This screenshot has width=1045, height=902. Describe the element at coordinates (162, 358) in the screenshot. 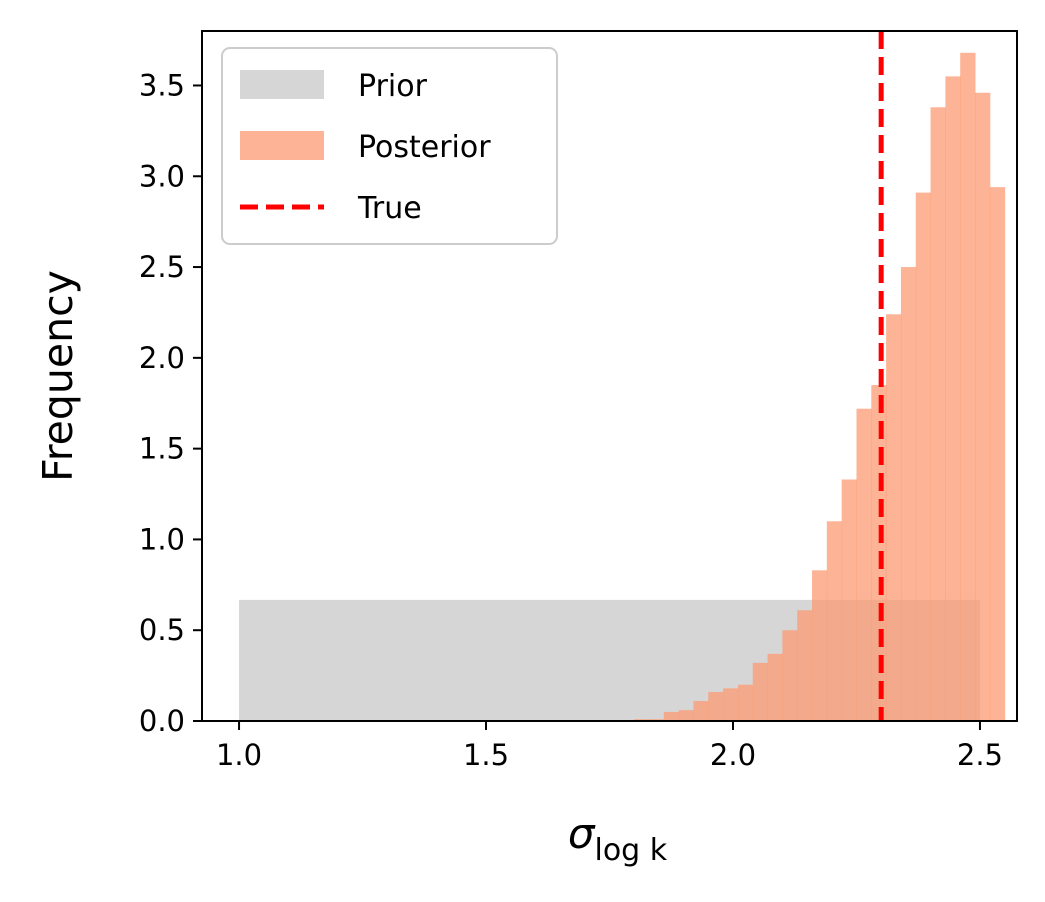

I see `y-tick-label: 2.0` at that location.